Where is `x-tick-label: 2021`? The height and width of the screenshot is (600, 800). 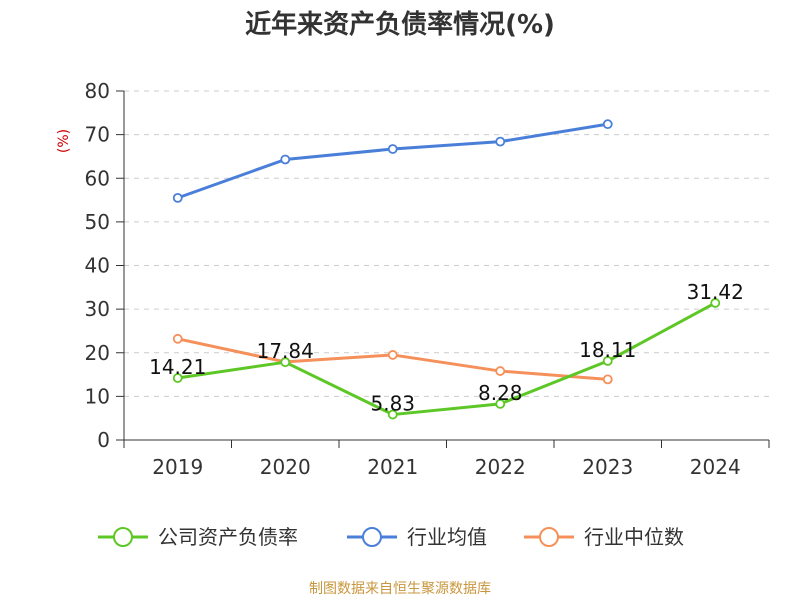 x-tick-label: 2021 is located at coordinates (392, 467).